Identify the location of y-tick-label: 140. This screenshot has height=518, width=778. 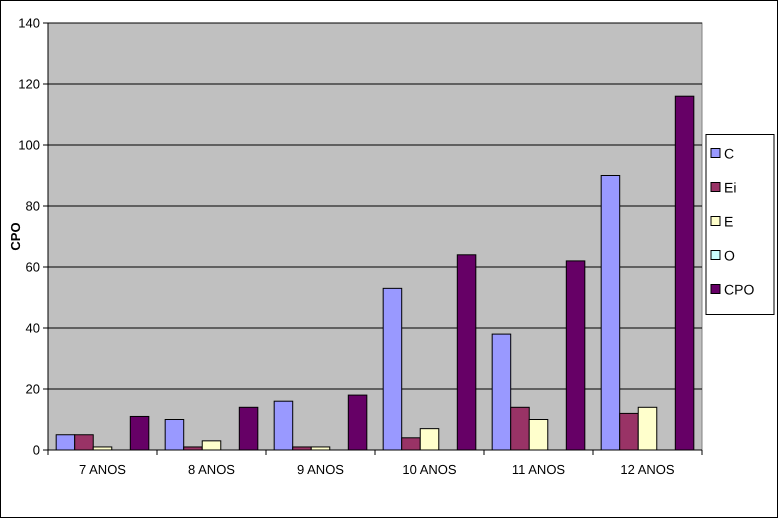
(29, 23).